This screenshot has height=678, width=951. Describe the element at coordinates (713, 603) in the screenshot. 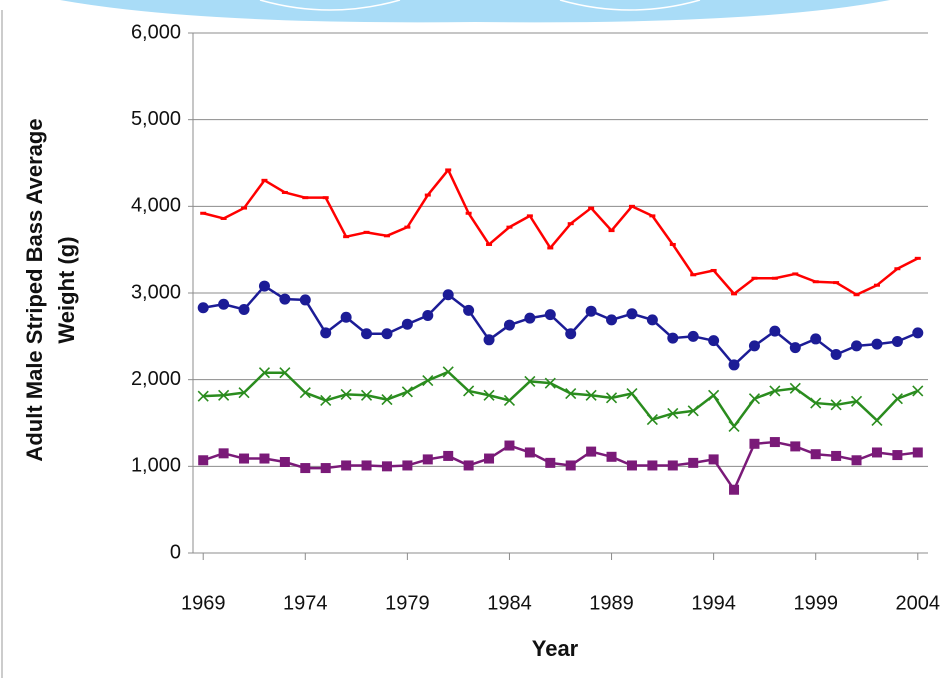

I see `x-tick-label: 1994` at that location.